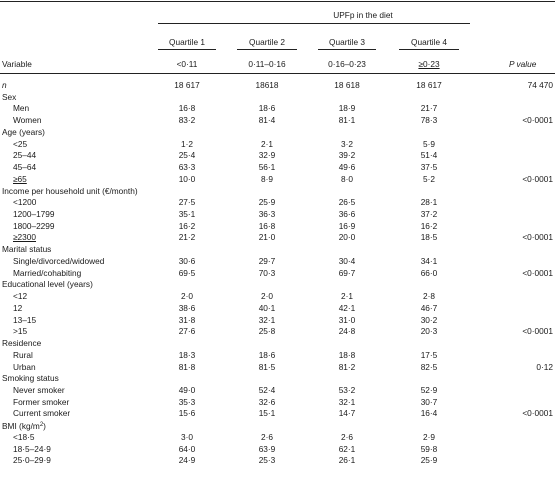 The image size is (555, 493). I want to click on cell-value: 2·8, so click(429, 296).